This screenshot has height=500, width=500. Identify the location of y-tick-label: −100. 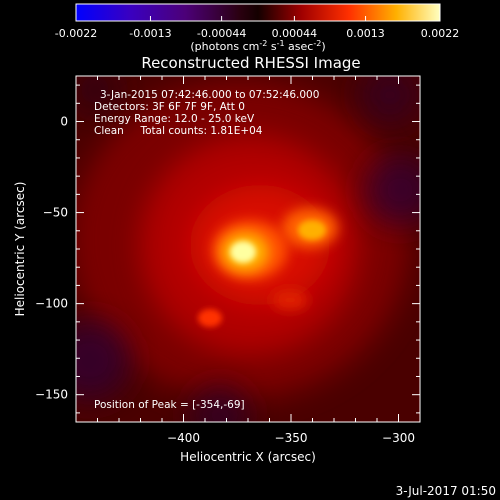
(51, 304).